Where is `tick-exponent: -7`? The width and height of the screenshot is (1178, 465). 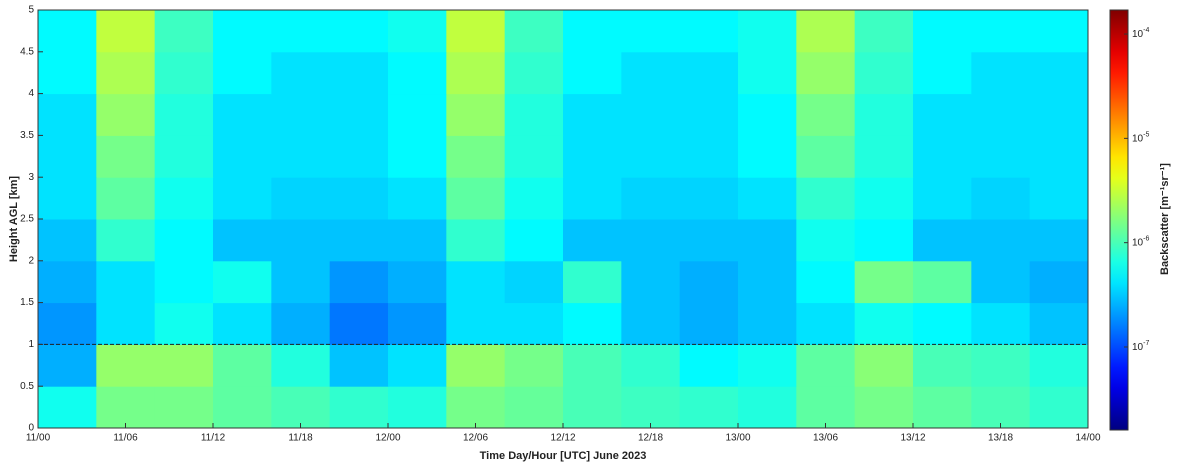
tick-exponent: -7 is located at coordinates (1146, 343).